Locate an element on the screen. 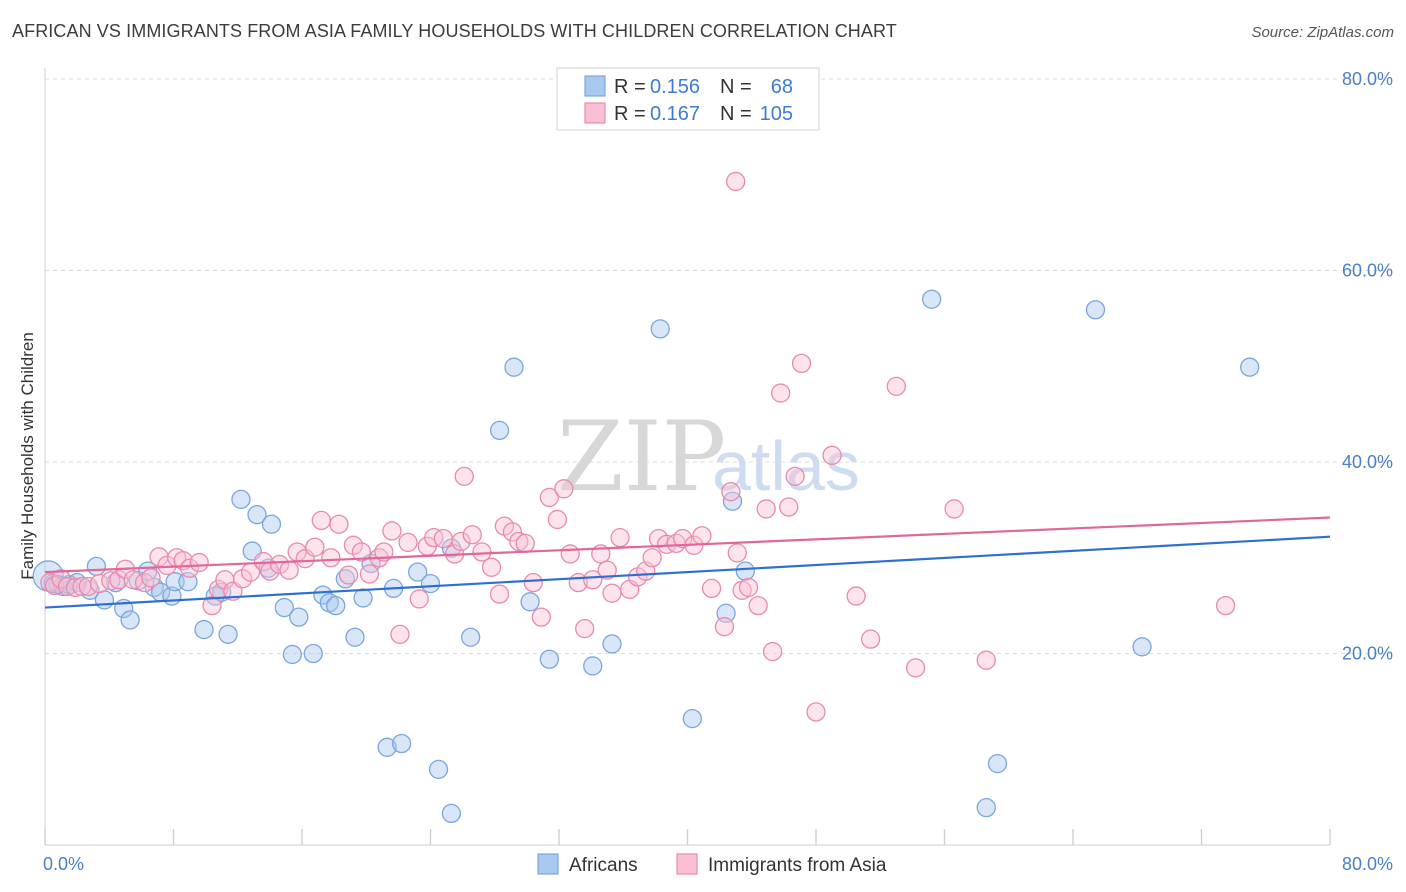 The image size is (1406, 892). legend-r-label-2: R = is located at coordinates (630, 114).